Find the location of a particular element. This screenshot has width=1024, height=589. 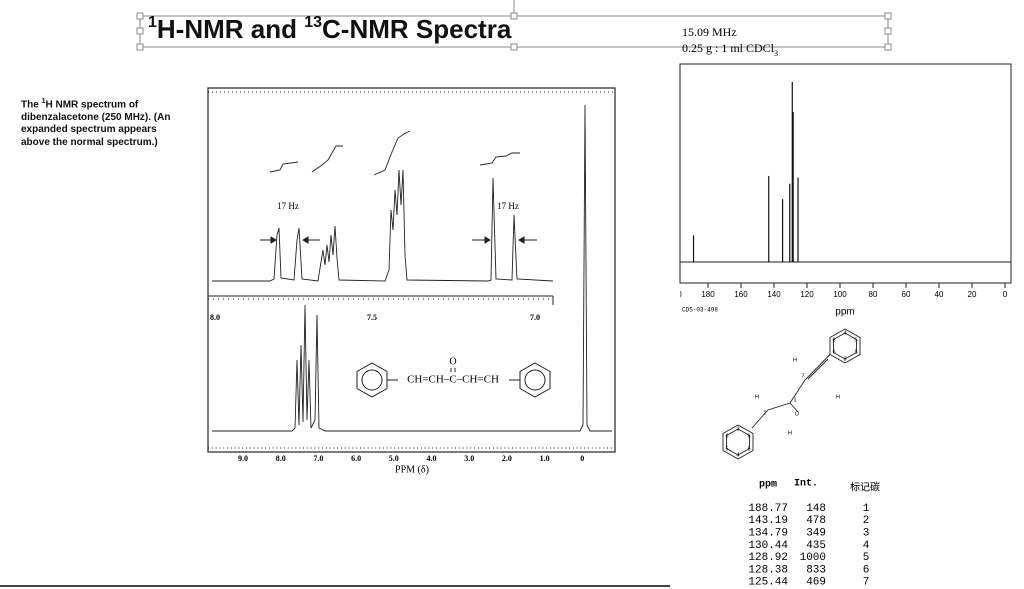

inset-tick-label: 7.0 is located at coordinates (535, 317).